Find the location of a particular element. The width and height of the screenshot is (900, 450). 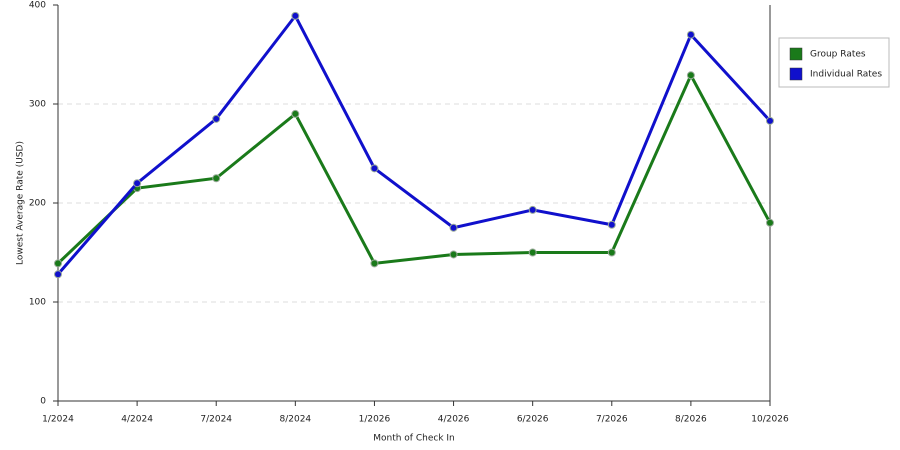

x-tick-label: 10/2026 is located at coordinates (770, 420).